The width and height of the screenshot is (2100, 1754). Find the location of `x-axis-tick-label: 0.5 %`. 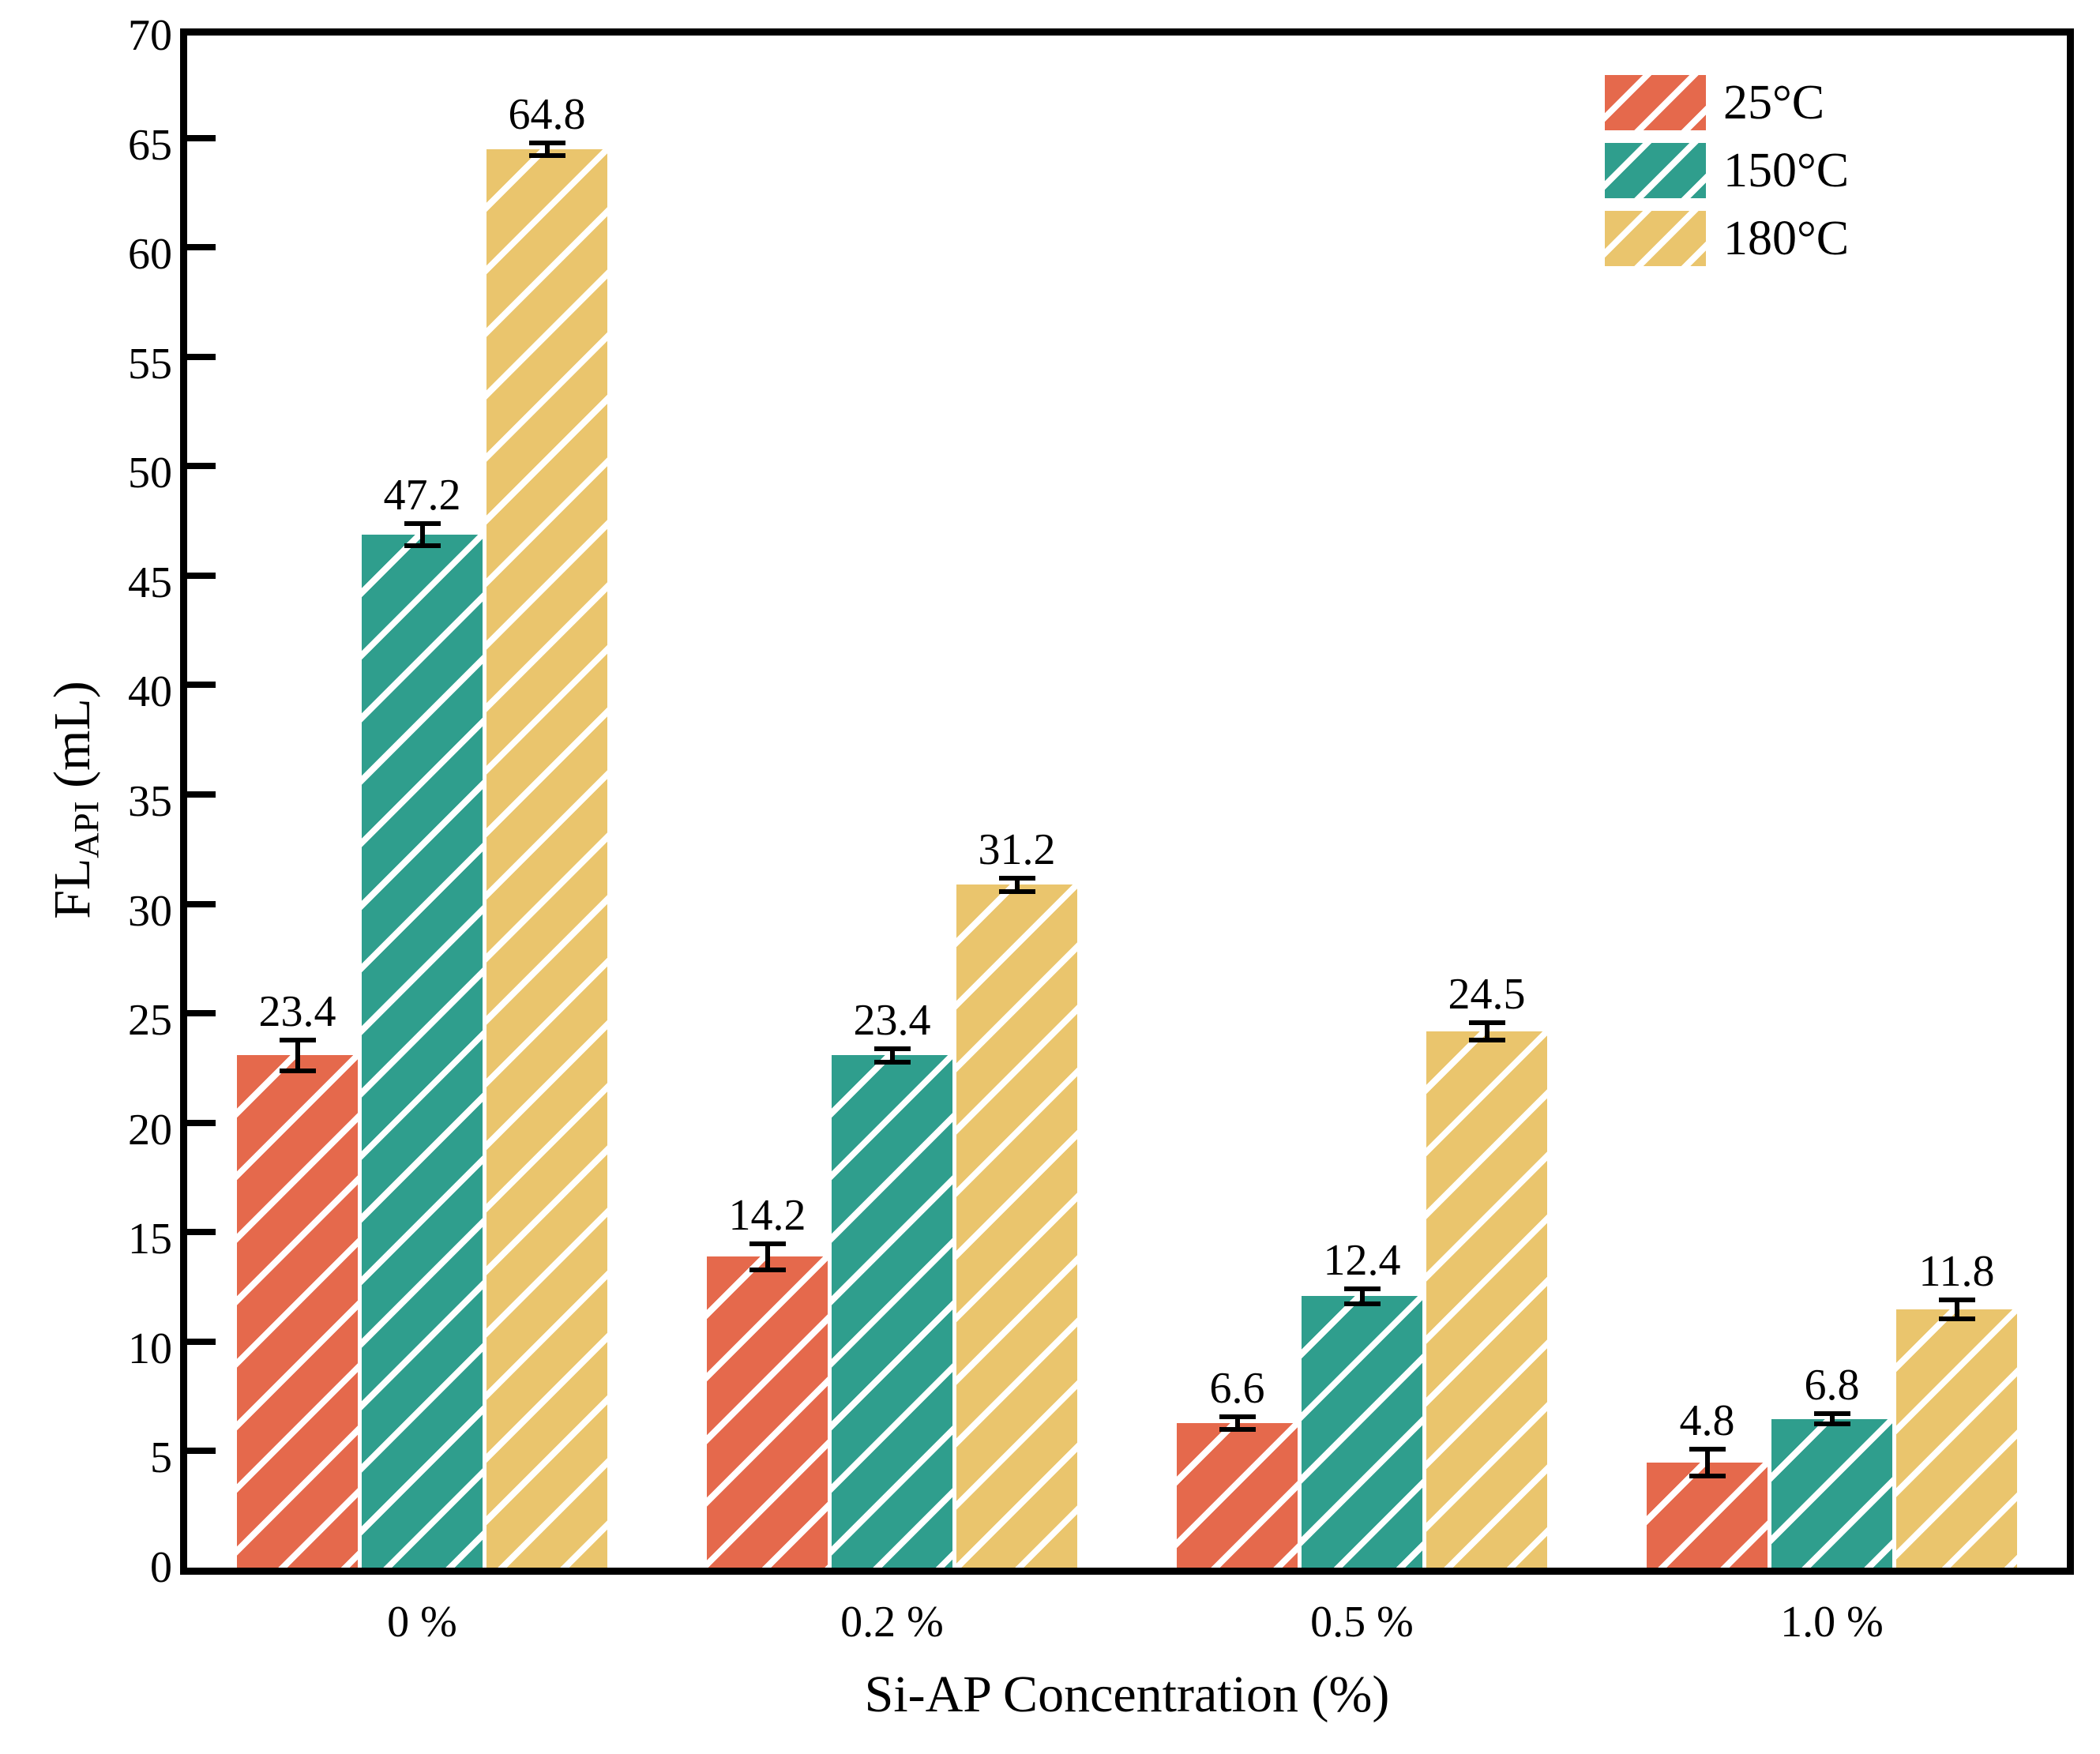

x-axis-tick-label: 0.5 % is located at coordinates (1362, 1623).